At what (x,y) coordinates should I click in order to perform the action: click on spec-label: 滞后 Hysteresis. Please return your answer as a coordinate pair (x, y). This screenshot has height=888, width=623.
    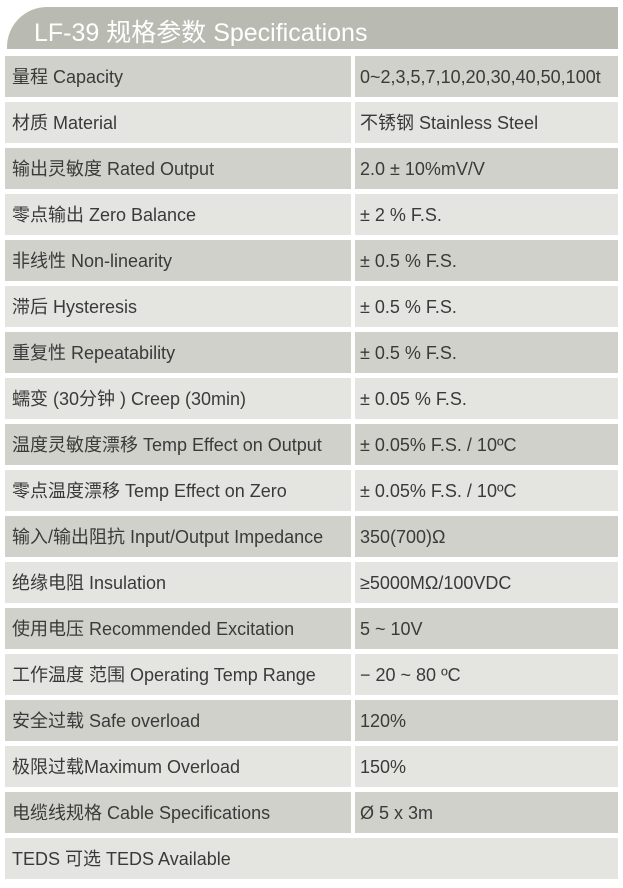
    Looking at the image, I should click on (178, 306).